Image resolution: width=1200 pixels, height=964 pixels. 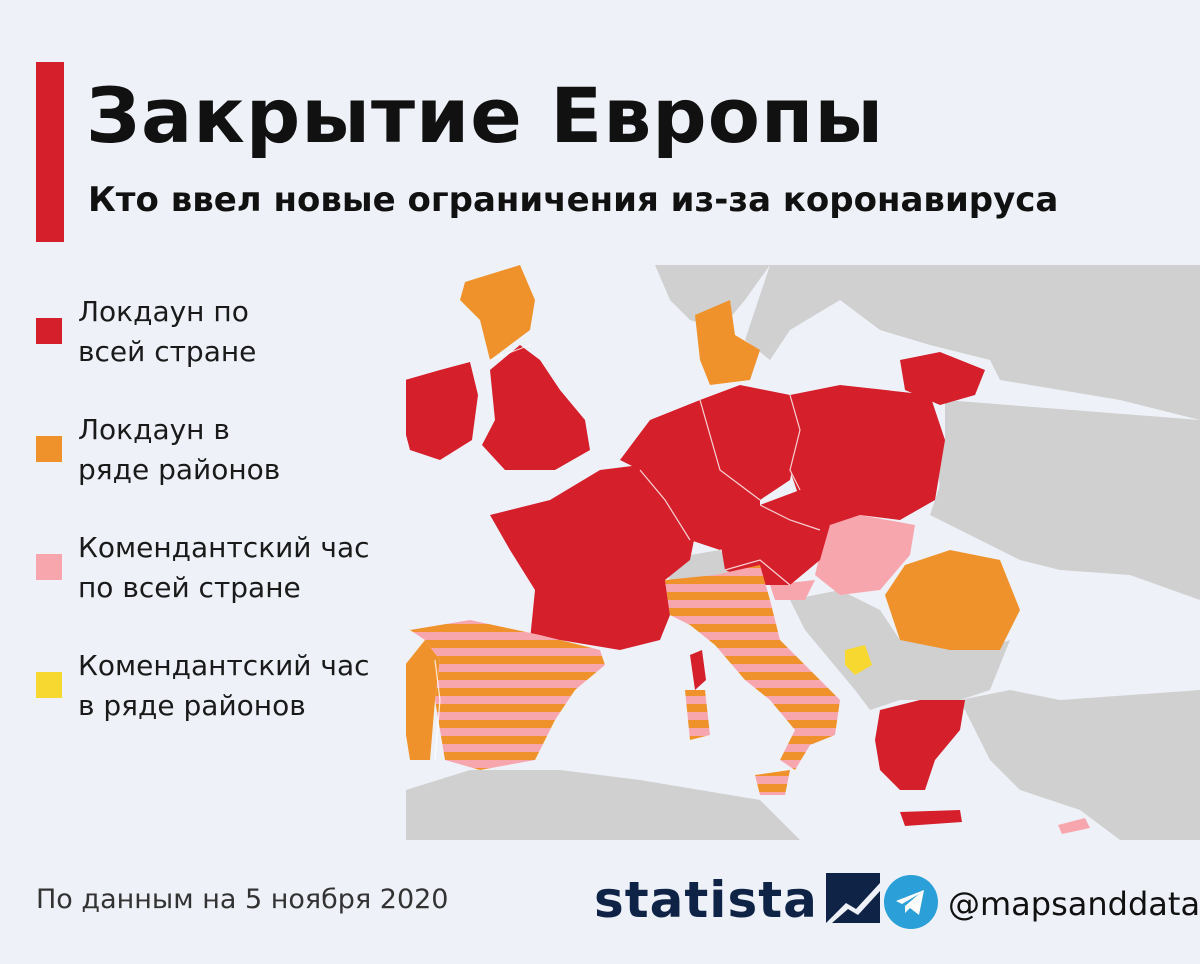 I want to click on sweden-finland, so click(x=972, y=342).